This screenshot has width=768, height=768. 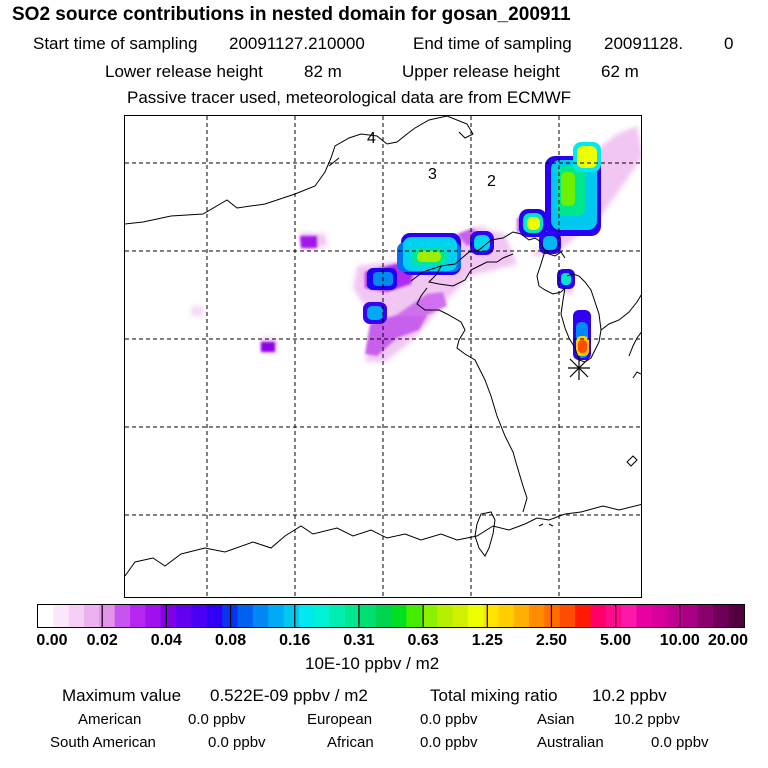 What do you see at coordinates (629, 695) in the screenshot?
I see `total-ratio-value: 10.2 ppbv` at bounding box center [629, 695].